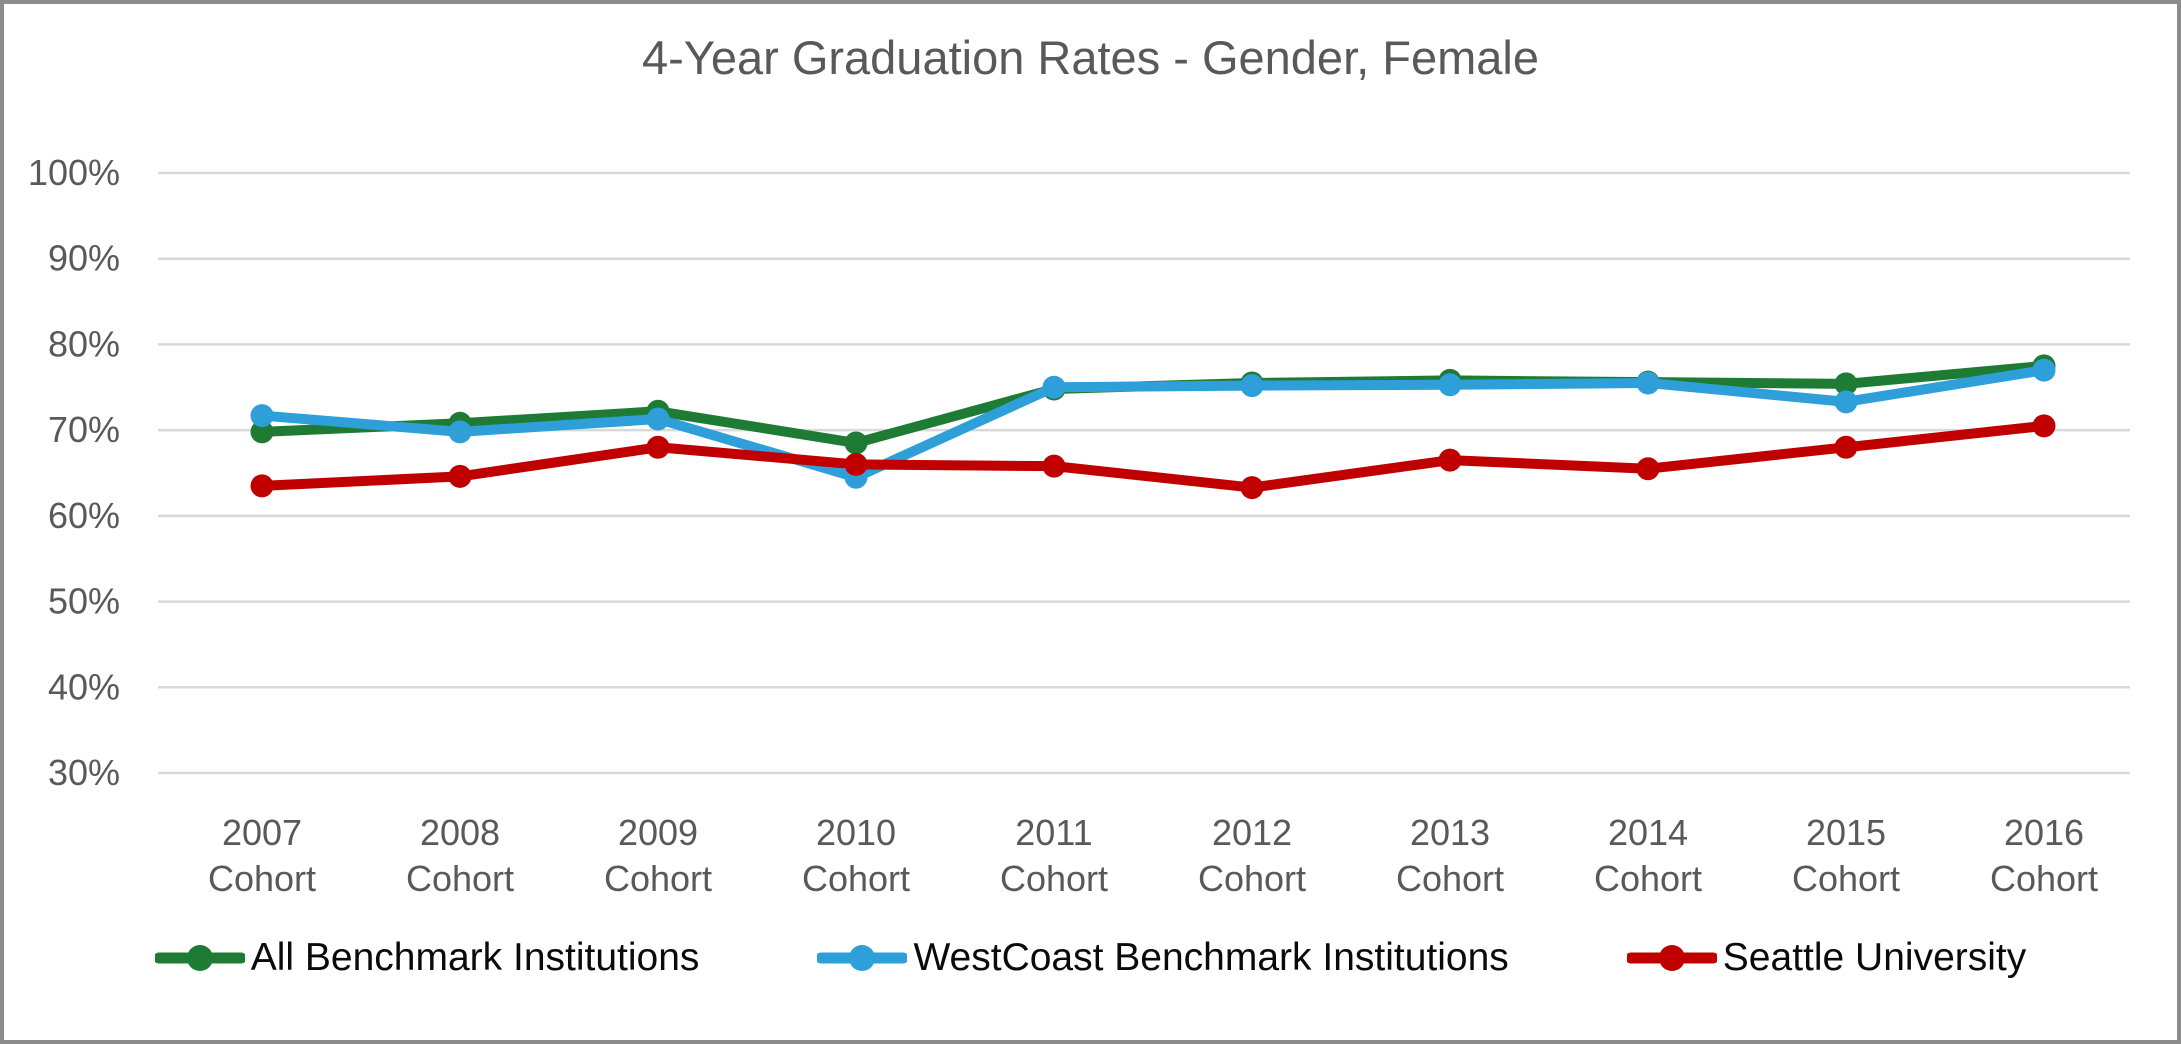  Describe the element at coordinates (1846, 384) in the screenshot. I see `data-point-all-benchmark-institutions-2015` at that location.